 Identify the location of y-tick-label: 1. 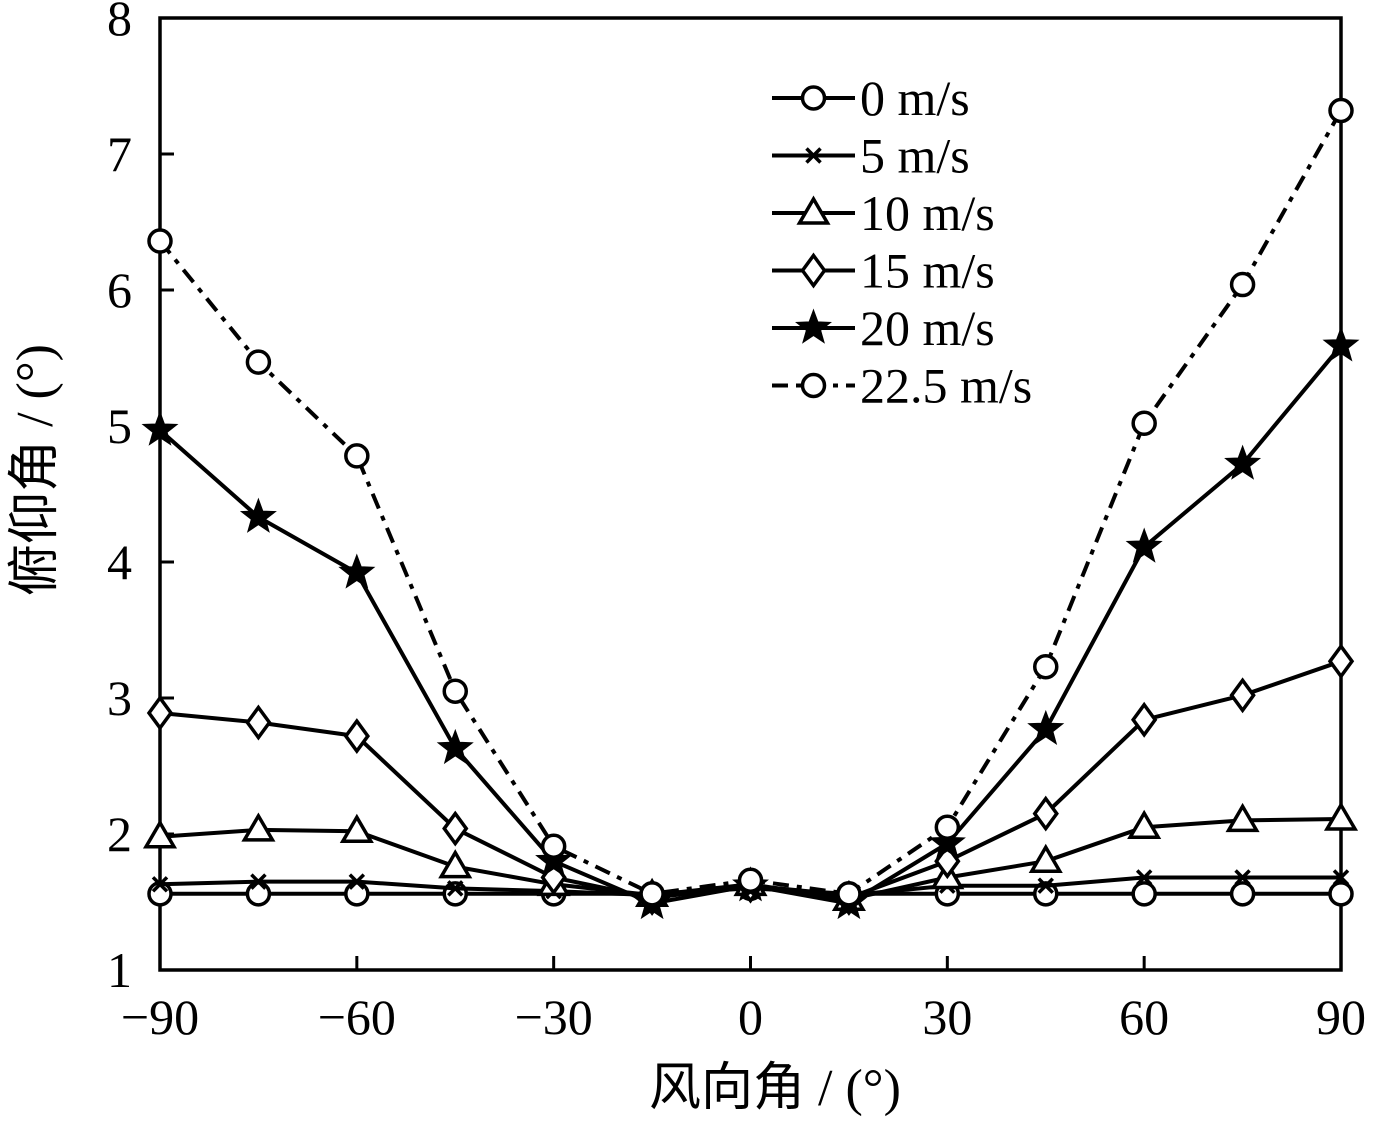
(119, 970).